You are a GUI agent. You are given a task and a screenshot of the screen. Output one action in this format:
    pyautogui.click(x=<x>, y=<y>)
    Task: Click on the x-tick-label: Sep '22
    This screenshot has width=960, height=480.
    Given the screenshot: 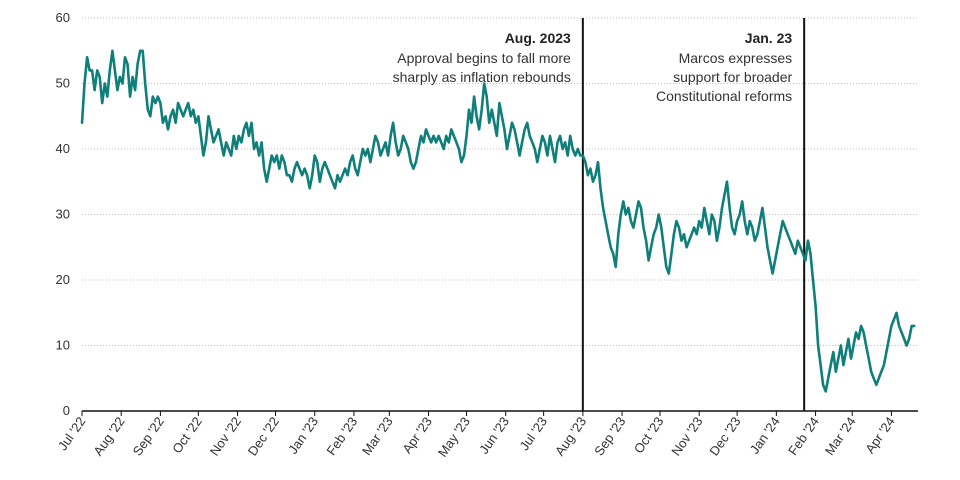 What is the action you would take?
    pyautogui.click(x=148, y=436)
    